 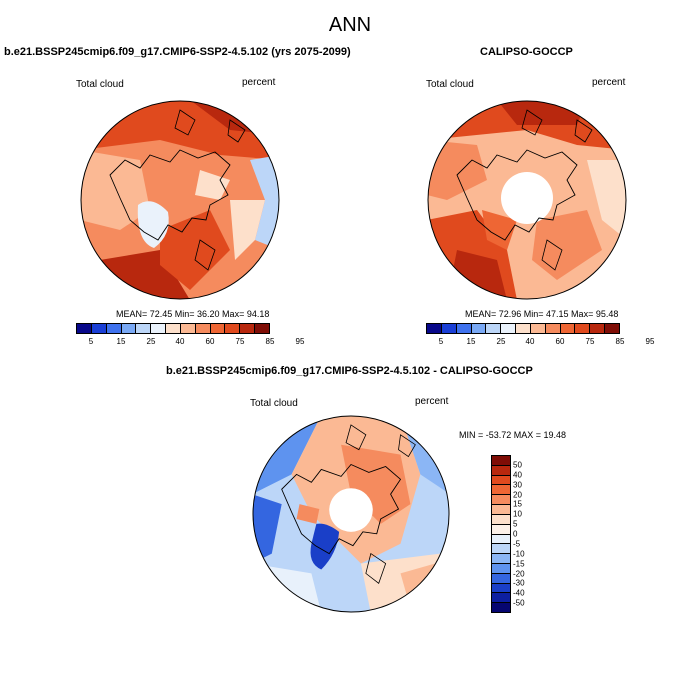 I want to click on colorbar-tick-label: 10, so click(x=517, y=514).